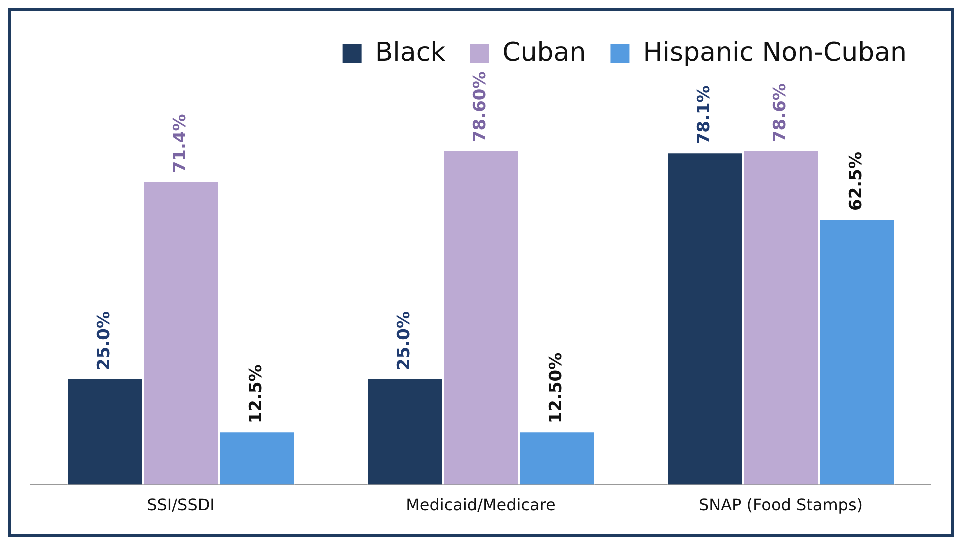  Describe the element at coordinates (704, 115) in the screenshot. I see `data-label: 78.1%` at that location.